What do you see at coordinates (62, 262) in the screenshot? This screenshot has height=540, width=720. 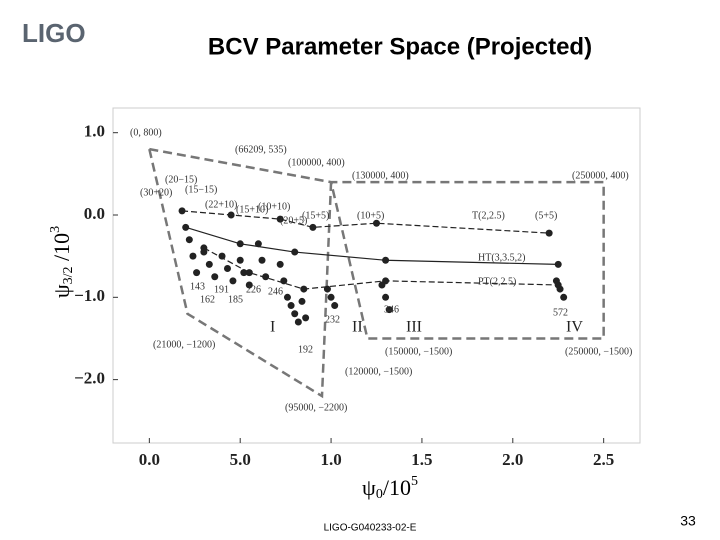 I see `y-axis-label: ψ3/2 /103` at bounding box center [62, 262].